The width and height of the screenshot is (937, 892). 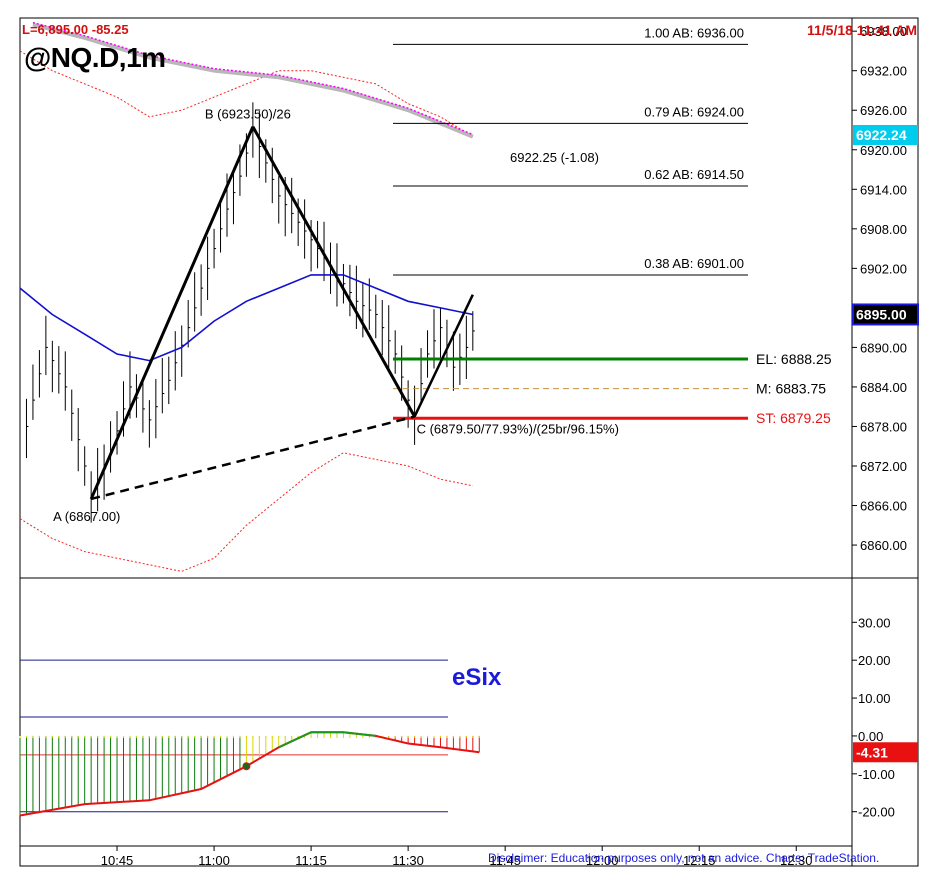 I want to click on price-axis-label: 6884.00, so click(x=883, y=387).